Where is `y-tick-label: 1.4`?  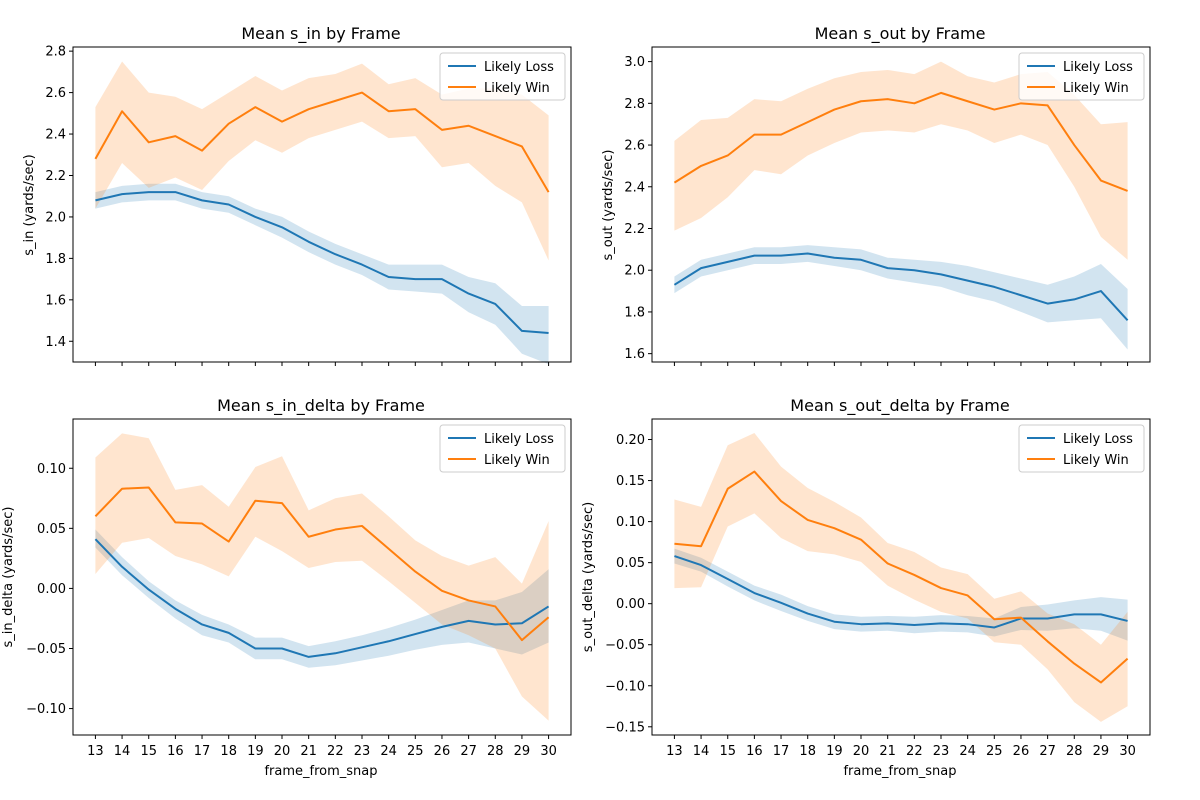
y-tick-label: 1.4 is located at coordinates (55, 342).